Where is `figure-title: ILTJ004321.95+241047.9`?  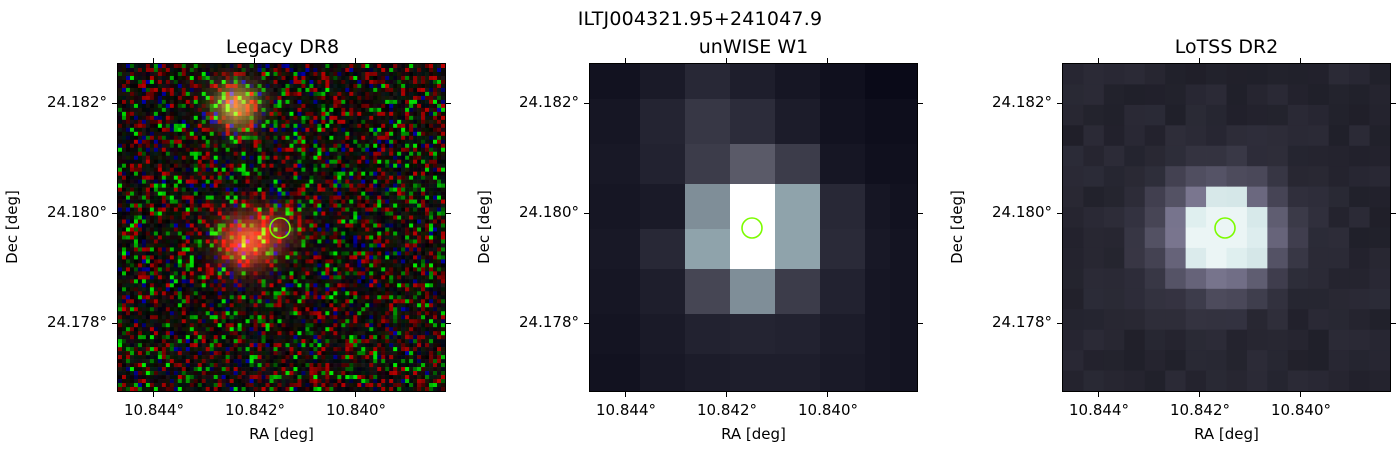
figure-title: ILTJ004321.95+241047.9 is located at coordinates (700, 19).